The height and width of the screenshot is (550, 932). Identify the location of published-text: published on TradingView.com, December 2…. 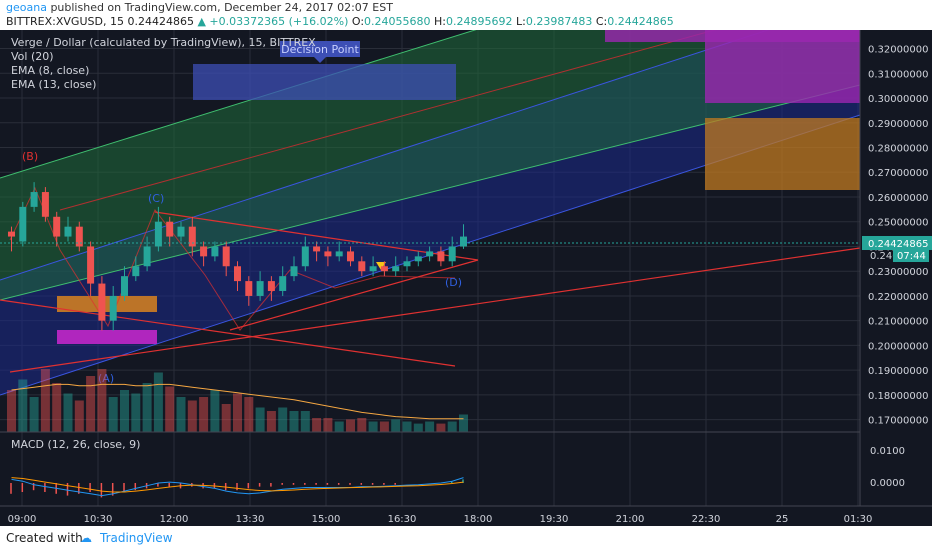
(221, 7).